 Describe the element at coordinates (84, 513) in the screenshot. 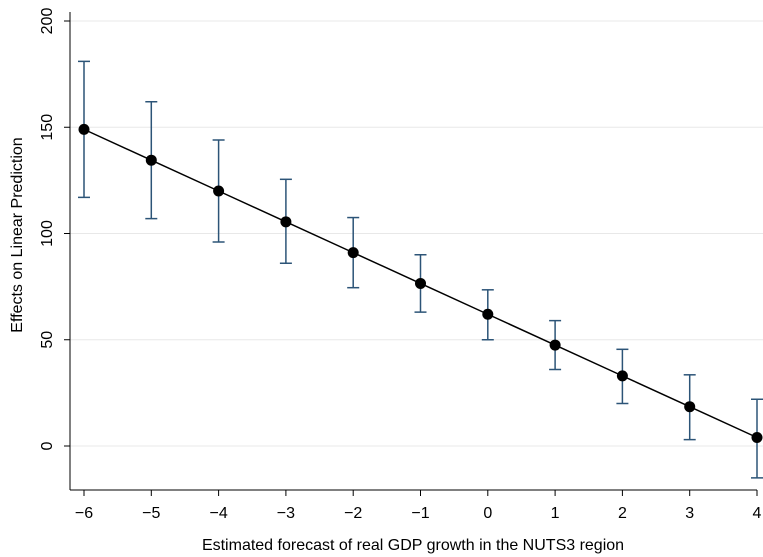

I see `x-tick-label: −6` at that location.